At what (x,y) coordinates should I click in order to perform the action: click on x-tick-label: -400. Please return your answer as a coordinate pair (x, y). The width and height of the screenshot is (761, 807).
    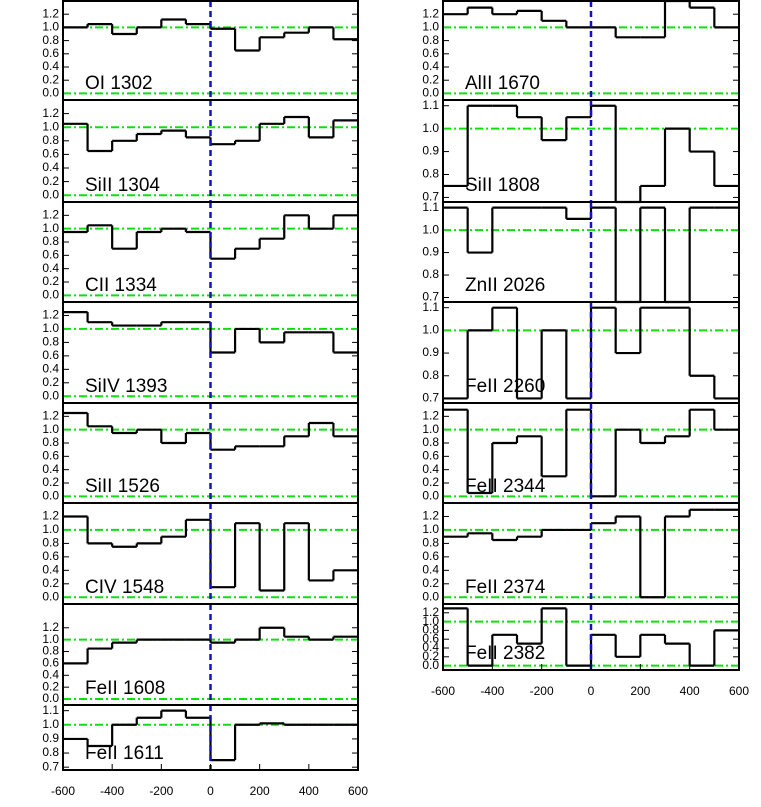
    Looking at the image, I should click on (492, 691).